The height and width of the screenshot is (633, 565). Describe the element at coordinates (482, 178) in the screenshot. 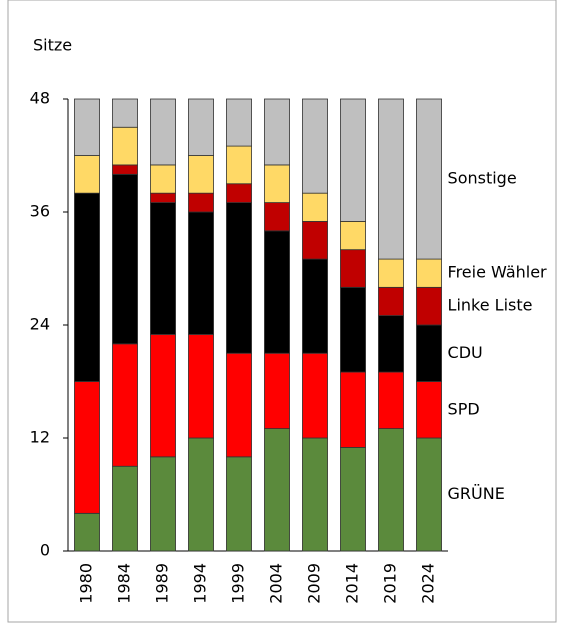

I see `legend-label: Sonstige` at that location.